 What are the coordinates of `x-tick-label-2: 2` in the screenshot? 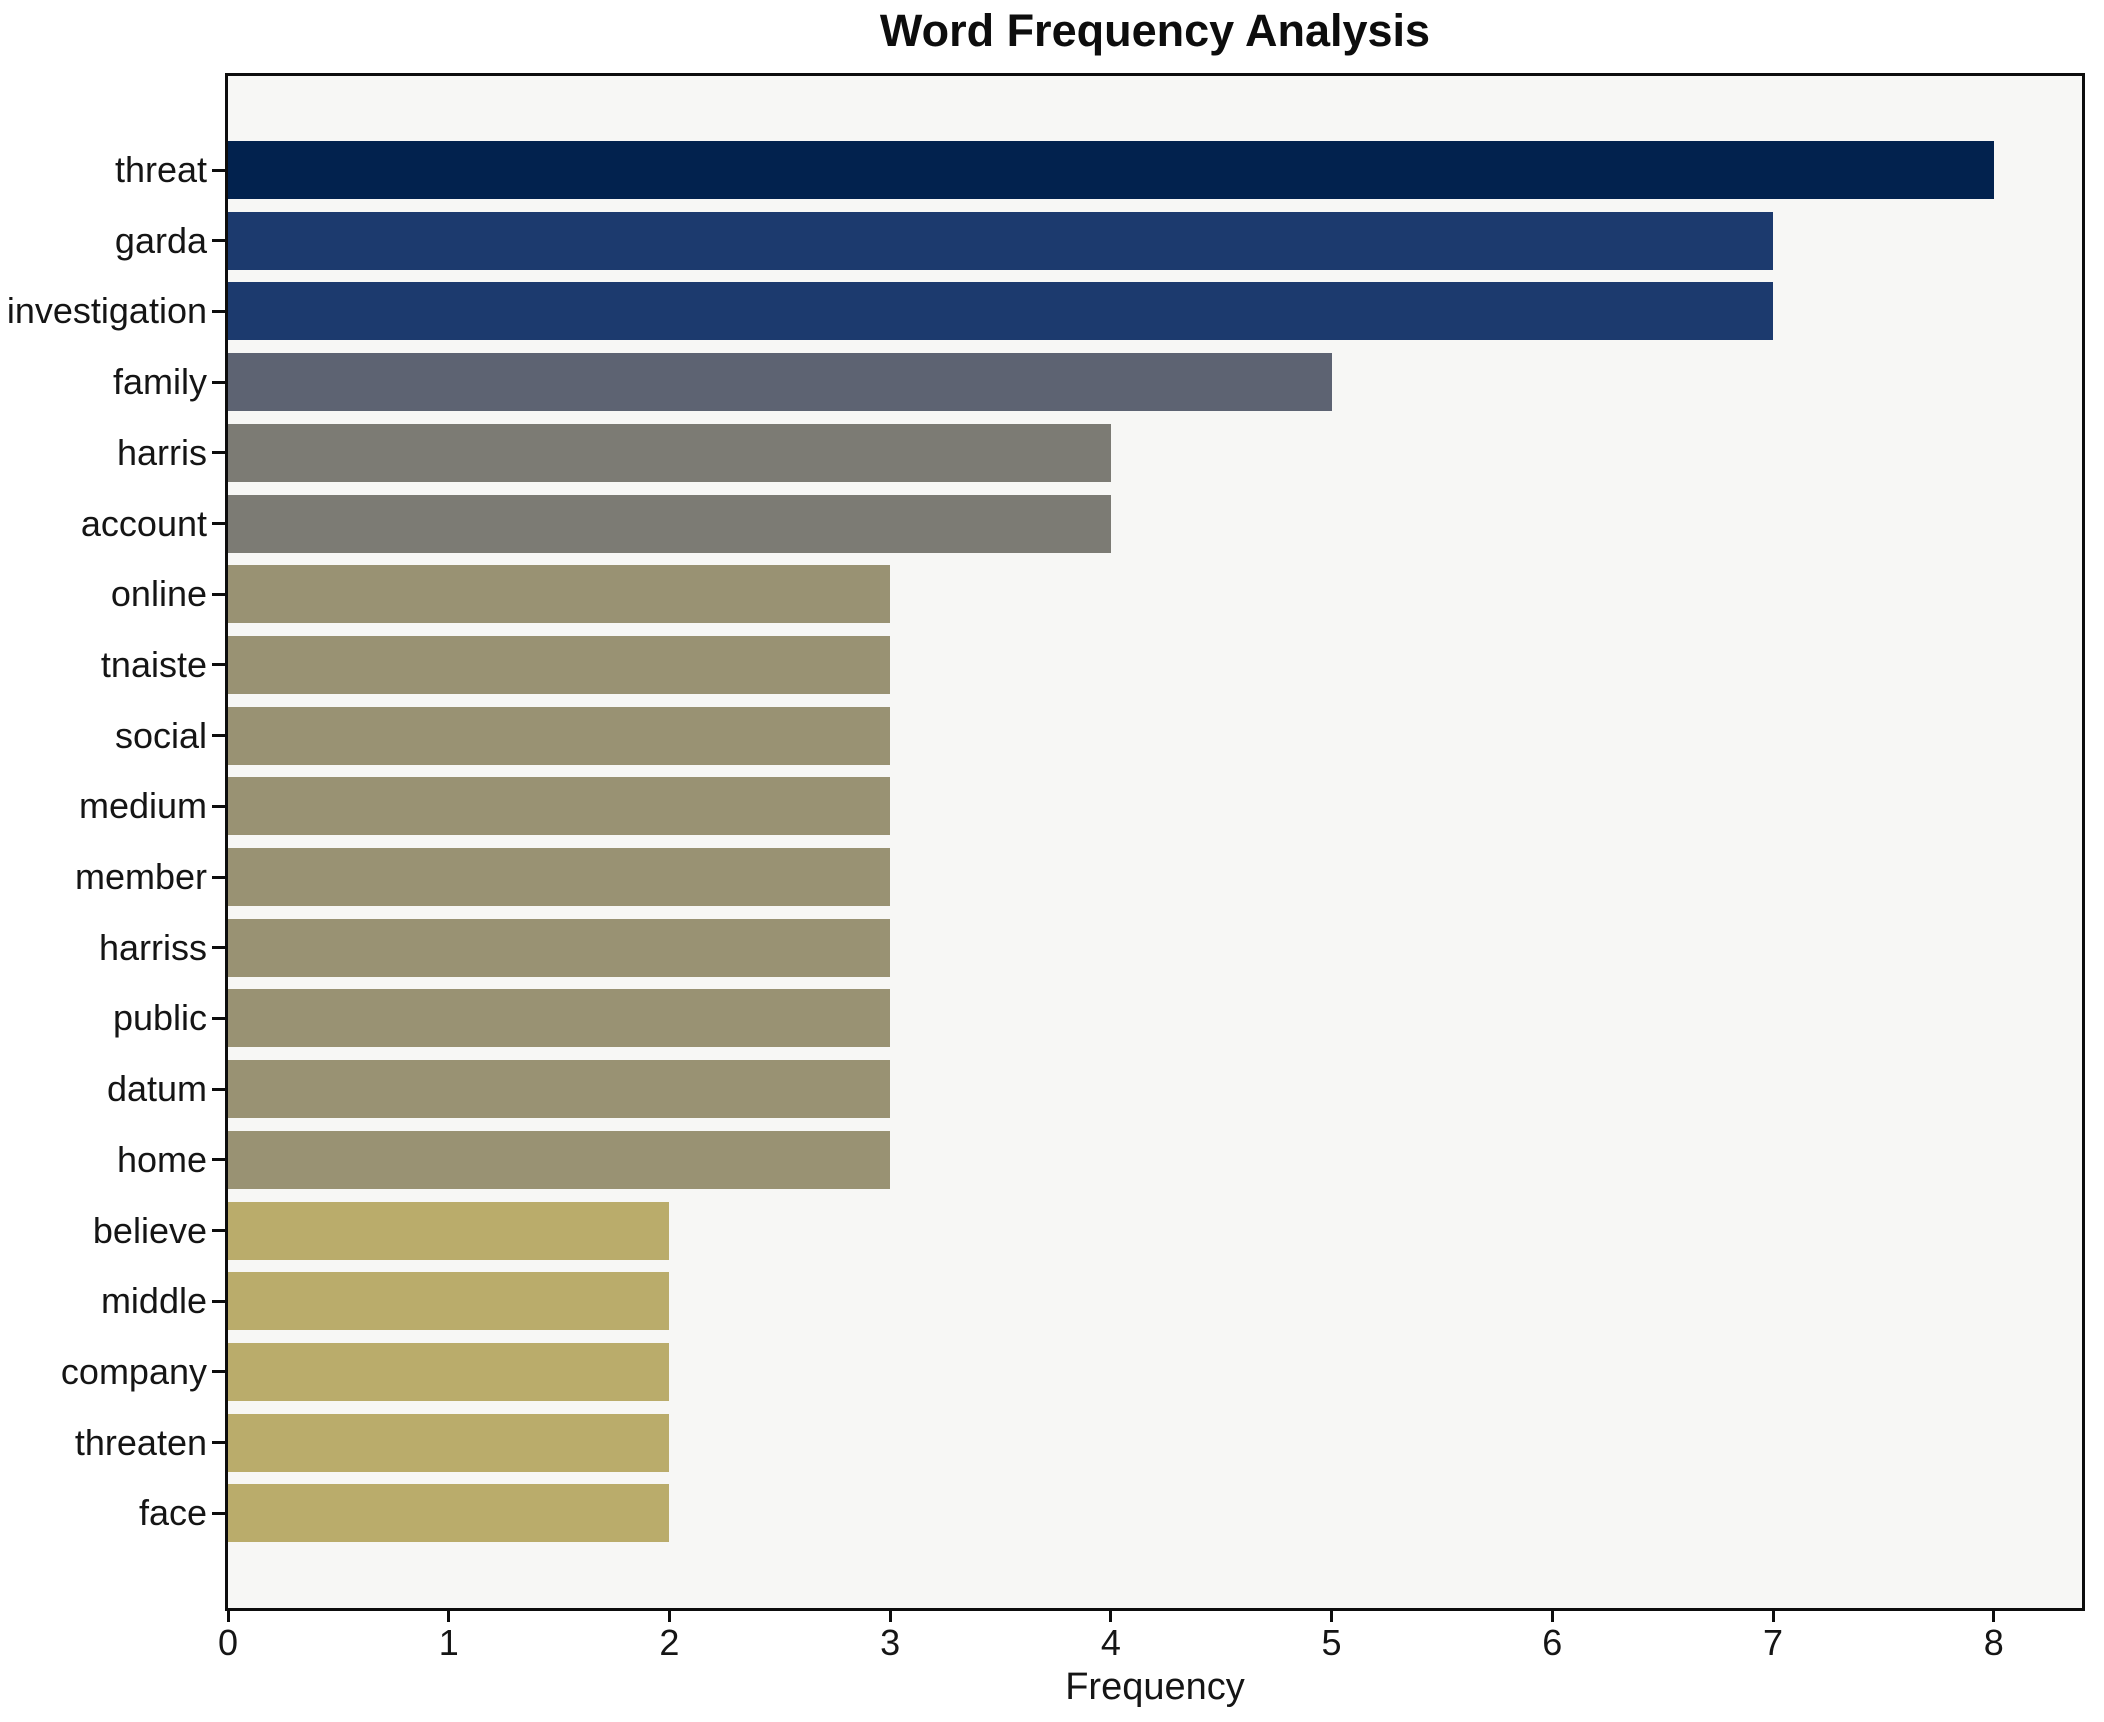 It's located at (669, 1642).